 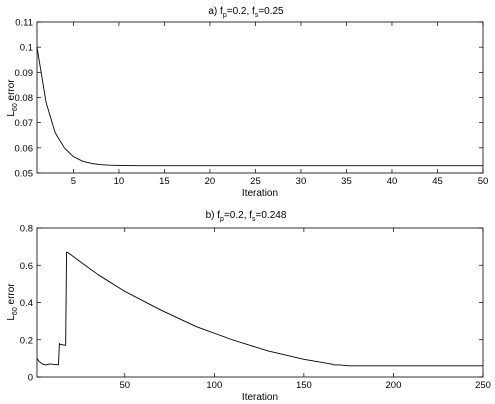 What do you see at coordinates (255, 181) in the screenshot?
I see `panel-a-x-tick-label: 25` at bounding box center [255, 181].